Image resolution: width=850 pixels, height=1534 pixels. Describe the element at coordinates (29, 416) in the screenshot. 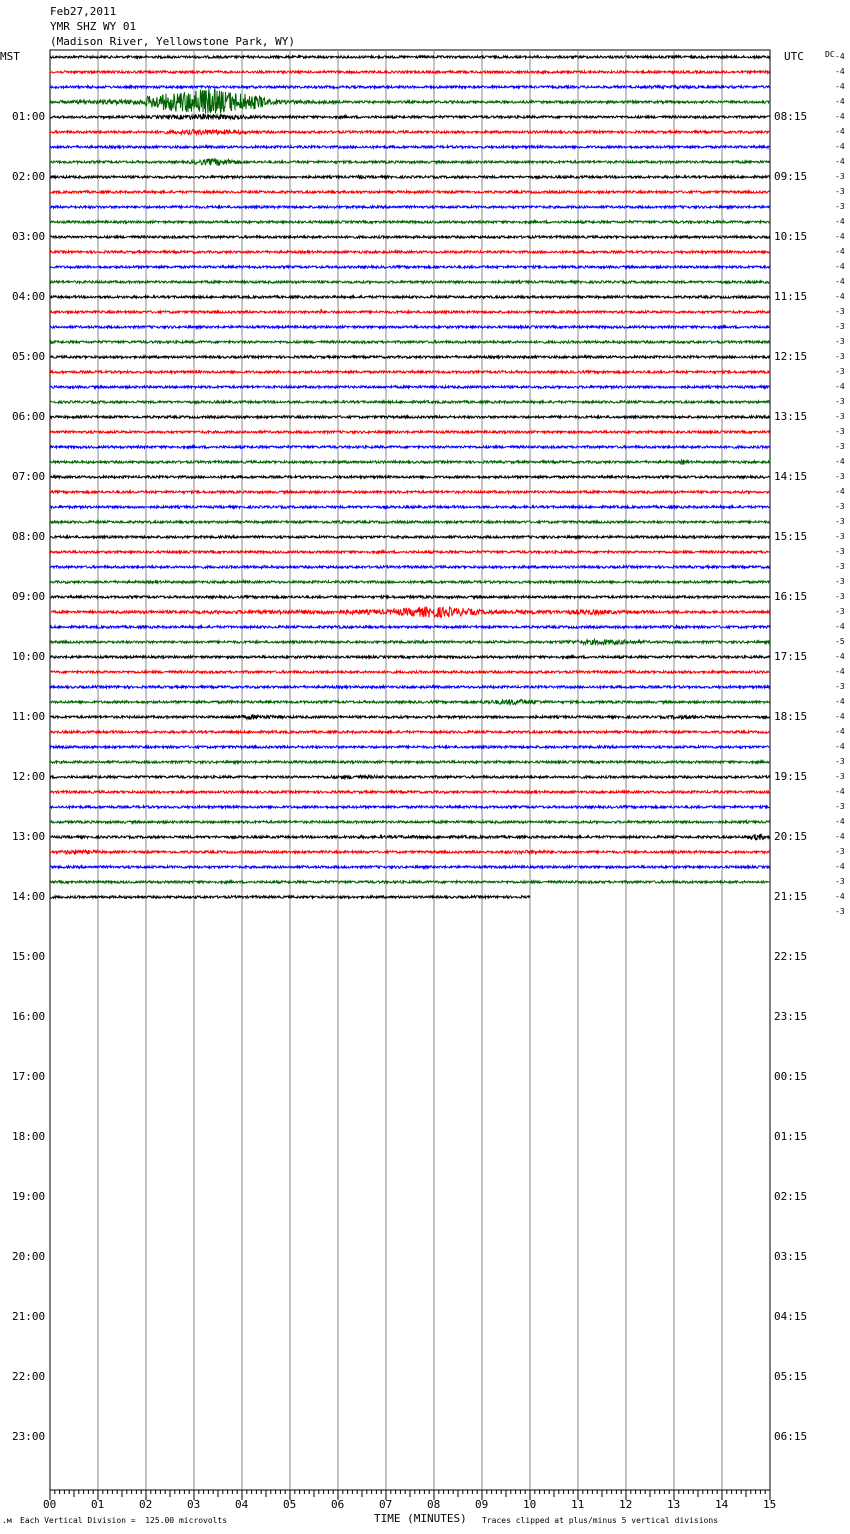

I see `mst-hour-label: 06:00` at that location.